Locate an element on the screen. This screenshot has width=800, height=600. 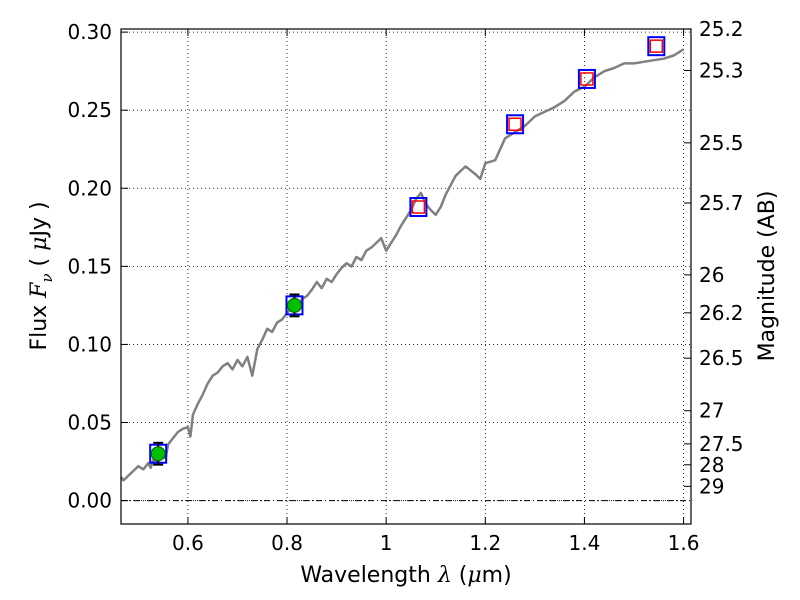
y-tick-label: 0.25 is located at coordinates (89, 110).